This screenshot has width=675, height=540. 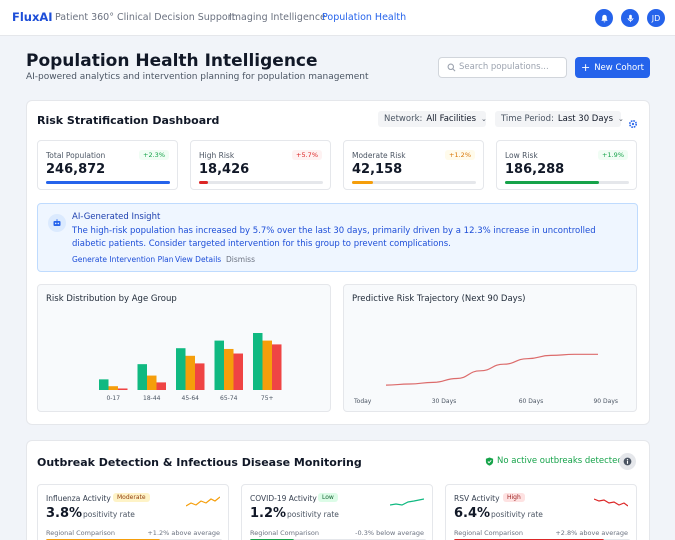 I want to click on robot-icon, so click(x=57, y=223).